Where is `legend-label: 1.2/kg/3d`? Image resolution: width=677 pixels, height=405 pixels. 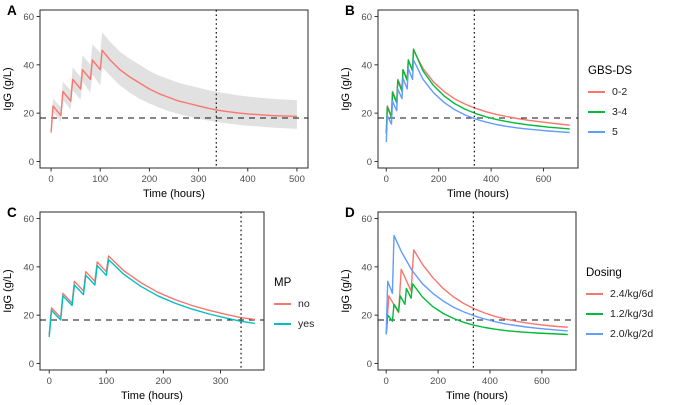 legend-label: 1.2/kg/3d is located at coordinates (632, 314).